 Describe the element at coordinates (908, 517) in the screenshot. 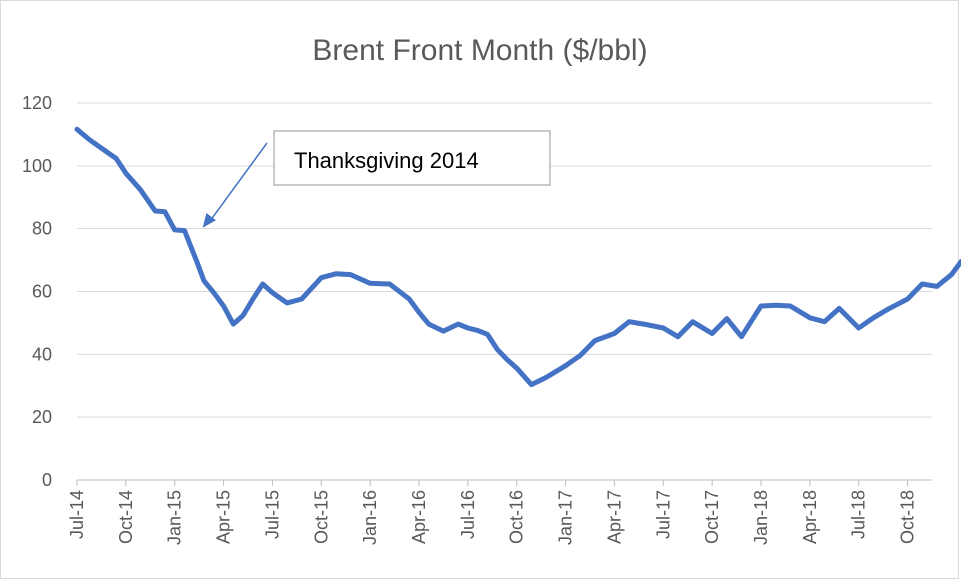

I see `x-tick-label: Oct-18` at that location.